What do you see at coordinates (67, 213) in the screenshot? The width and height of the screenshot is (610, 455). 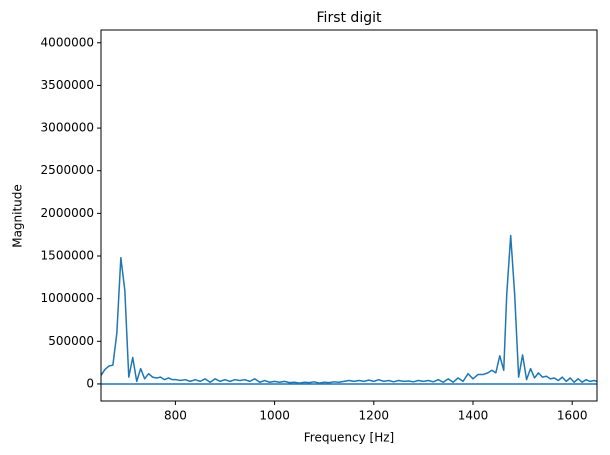 I see `y-tick-label: 2000000` at bounding box center [67, 213].